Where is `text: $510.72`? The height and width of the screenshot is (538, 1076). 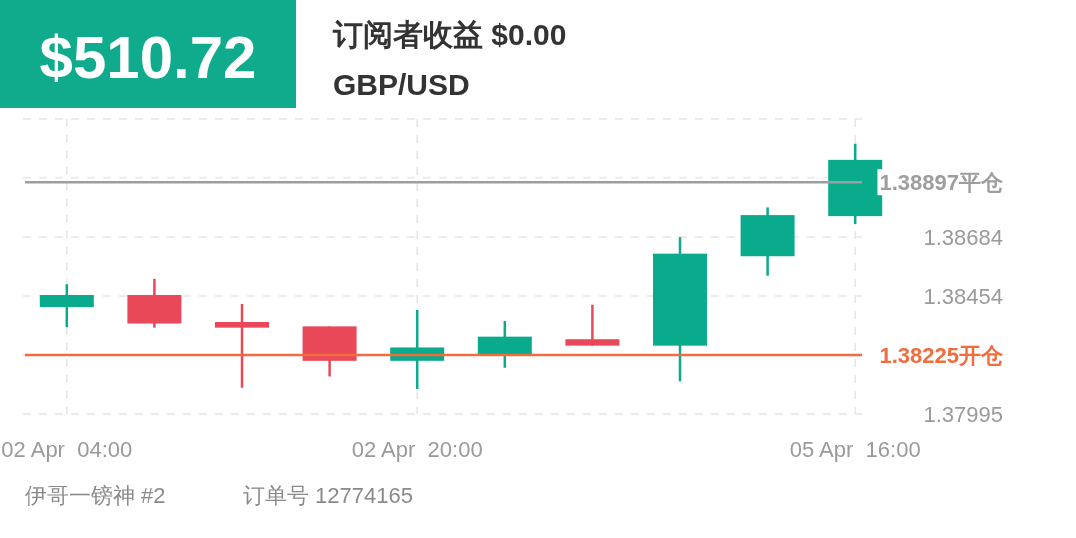 text: $510.72 is located at coordinates (148, 57).